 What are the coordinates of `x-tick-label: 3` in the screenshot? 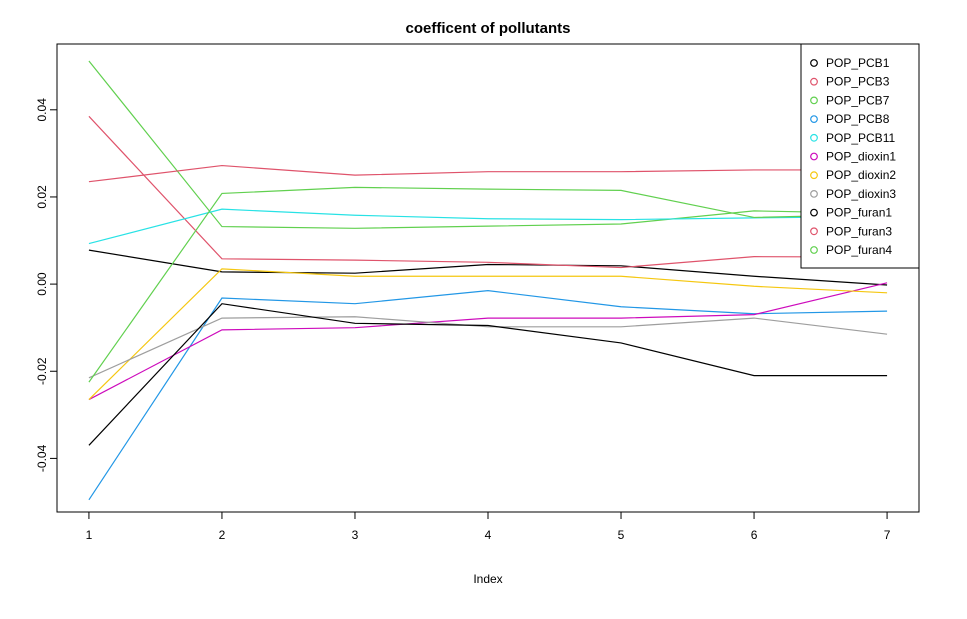 It's located at (355, 535).